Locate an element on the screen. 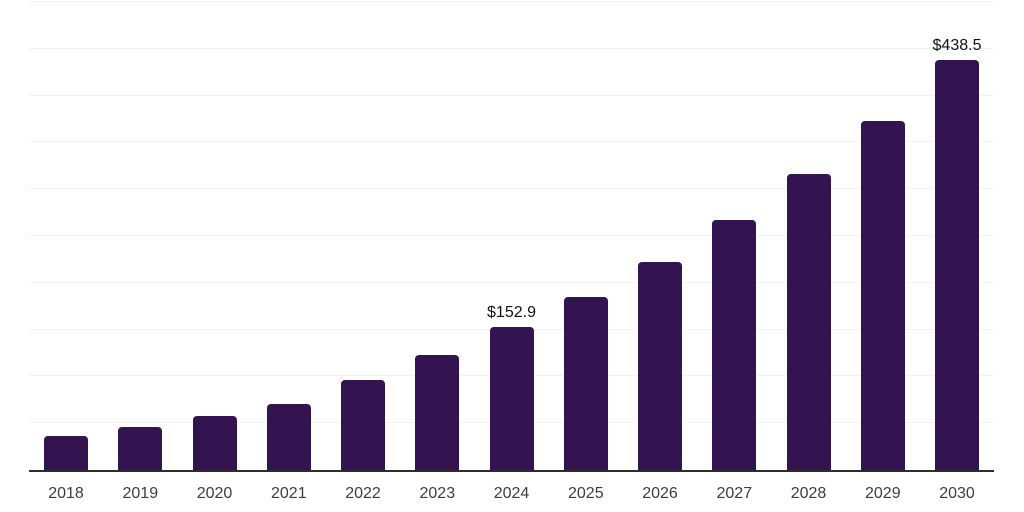  bar-2019 is located at coordinates (140, 448).